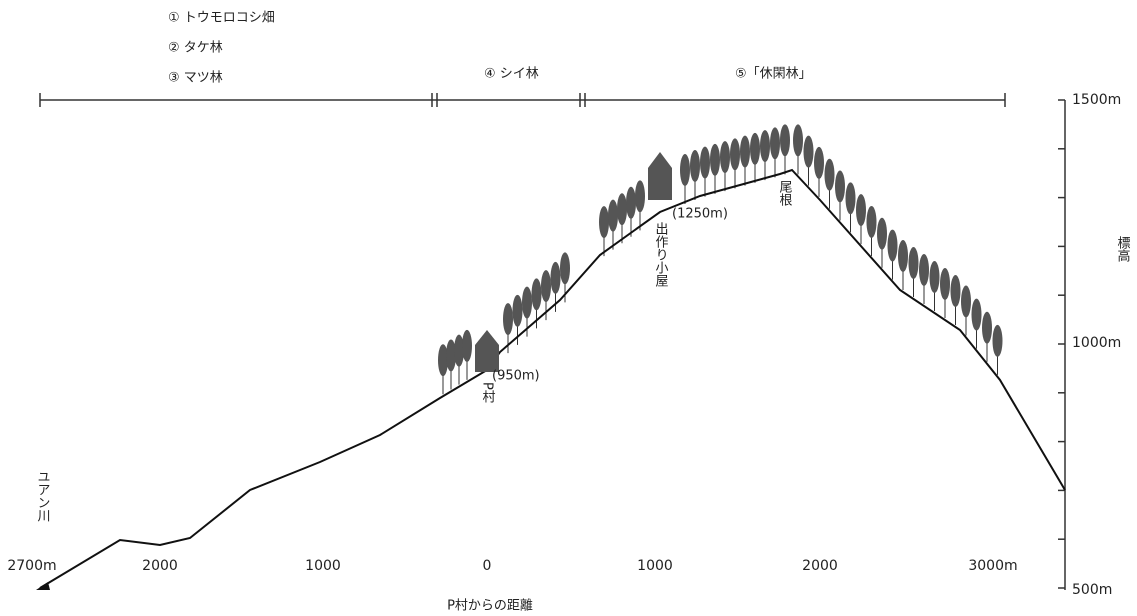 Image resolution: width=1137 pixels, height=616 pixels. Describe the element at coordinates (516, 376) in the screenshot. I see `annotation: (950m)` at that location.